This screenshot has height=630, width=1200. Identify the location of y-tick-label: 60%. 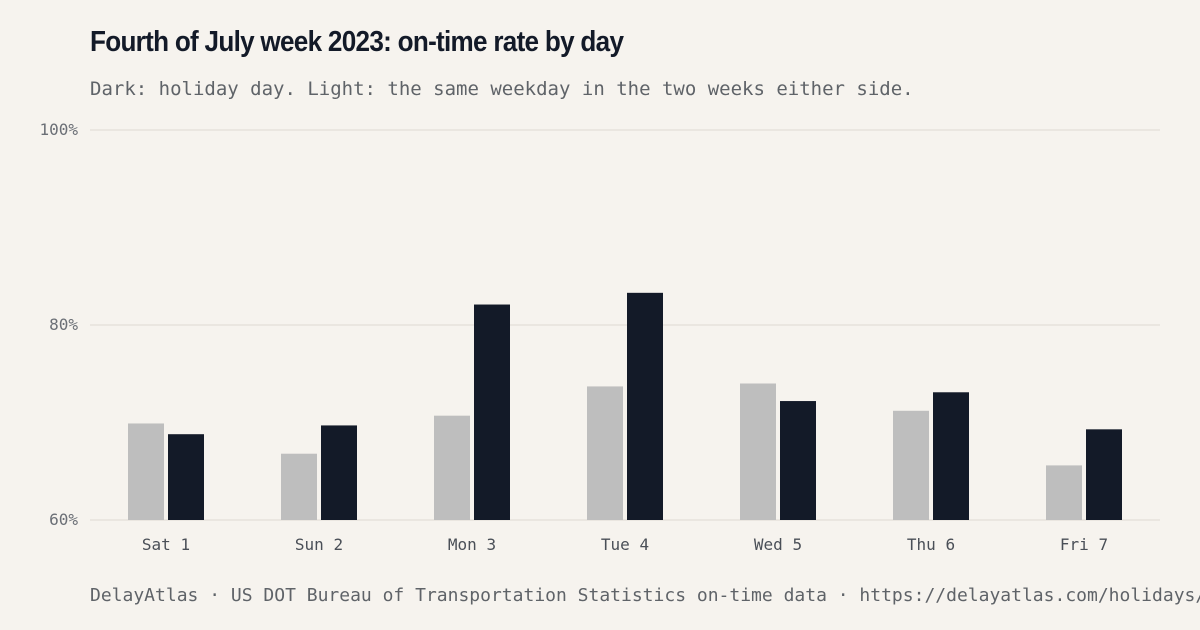
(63, 519).